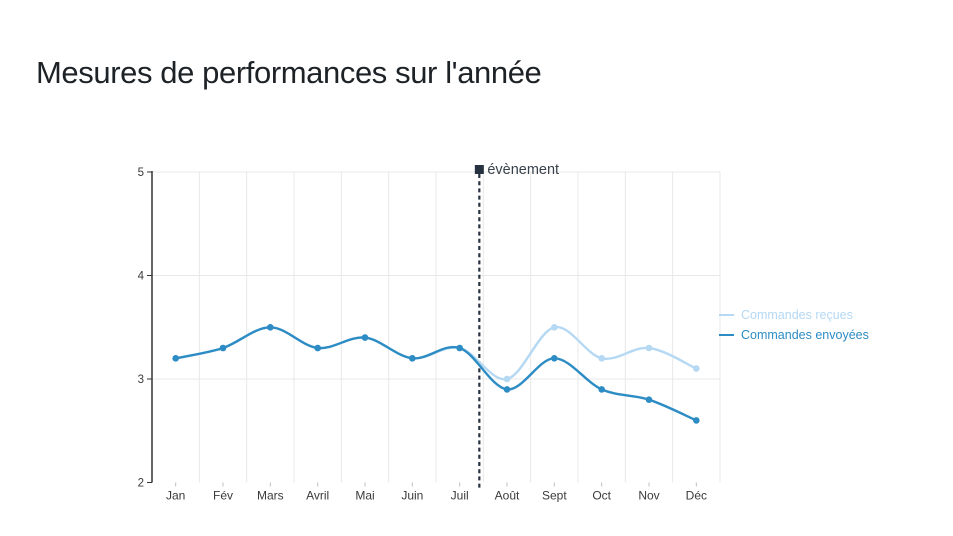  Describe the element at coordinates (726, 315) in the screenshot. I see `legend-line-swatch-recues` at that location.